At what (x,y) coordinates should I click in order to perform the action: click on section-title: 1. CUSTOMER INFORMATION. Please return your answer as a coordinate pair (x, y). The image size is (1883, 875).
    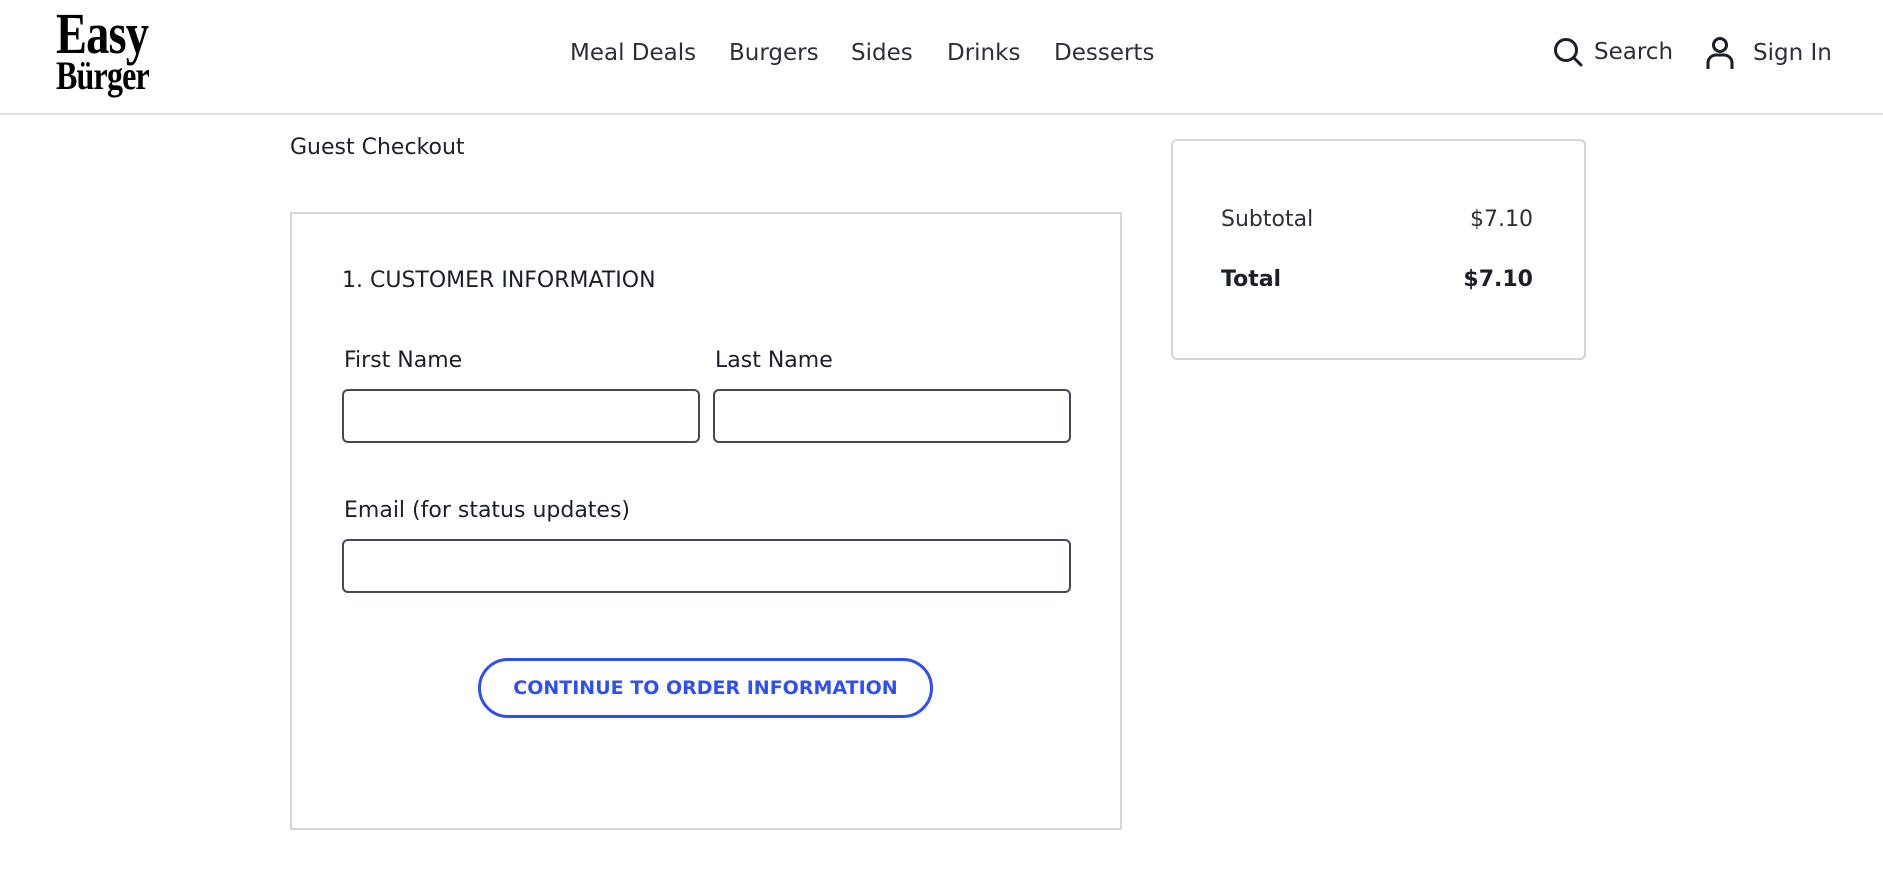
    Looking at the image, I should click on (499, 280).